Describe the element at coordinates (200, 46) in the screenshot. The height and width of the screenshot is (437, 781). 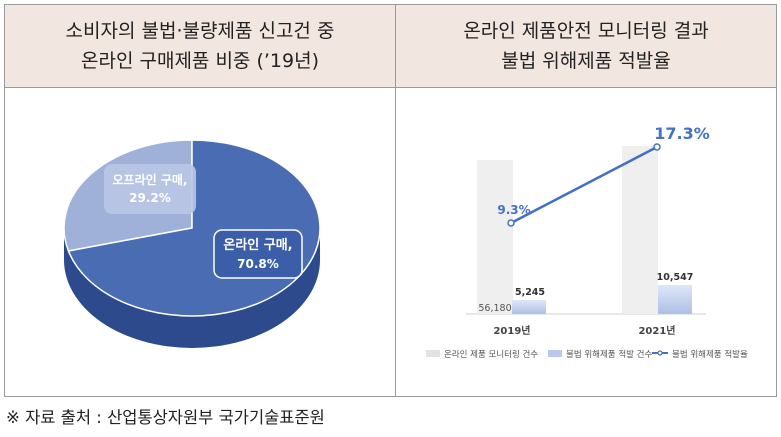
I see `left-panel-header: 소비자의 불법·불량제품 신고건 중 온라인 구매제품 비중 (’19년)` at that location.